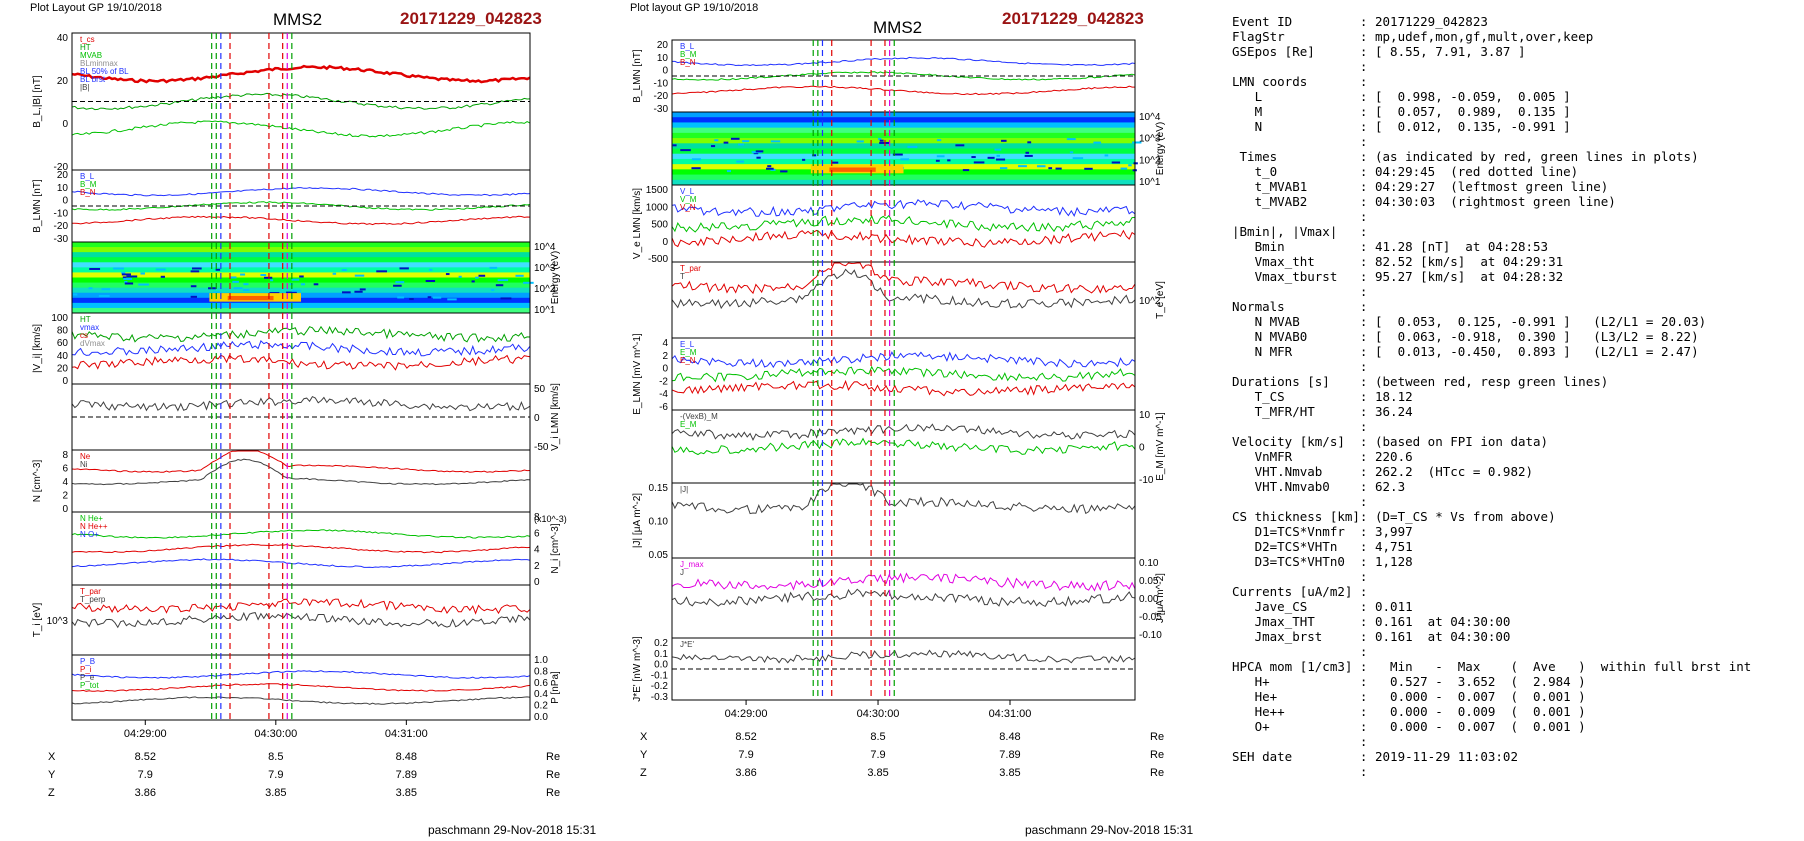 The image size is (1804, 841). Describe the element at coordinates (699, 416) in the screenshot. I see `legend-entry: -(VexB)_M` at that location.